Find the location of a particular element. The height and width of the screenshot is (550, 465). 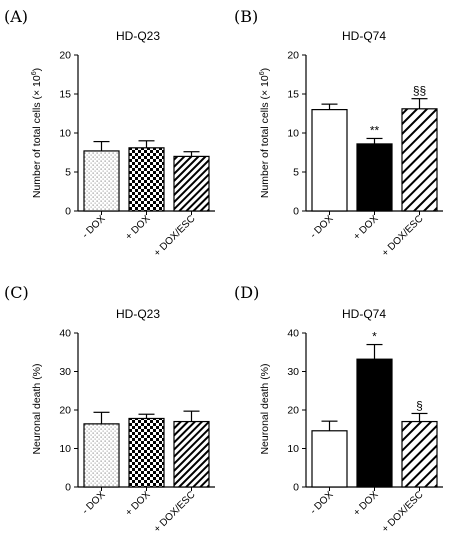

panel-letter: (D) is located at coordinates (246, 292).